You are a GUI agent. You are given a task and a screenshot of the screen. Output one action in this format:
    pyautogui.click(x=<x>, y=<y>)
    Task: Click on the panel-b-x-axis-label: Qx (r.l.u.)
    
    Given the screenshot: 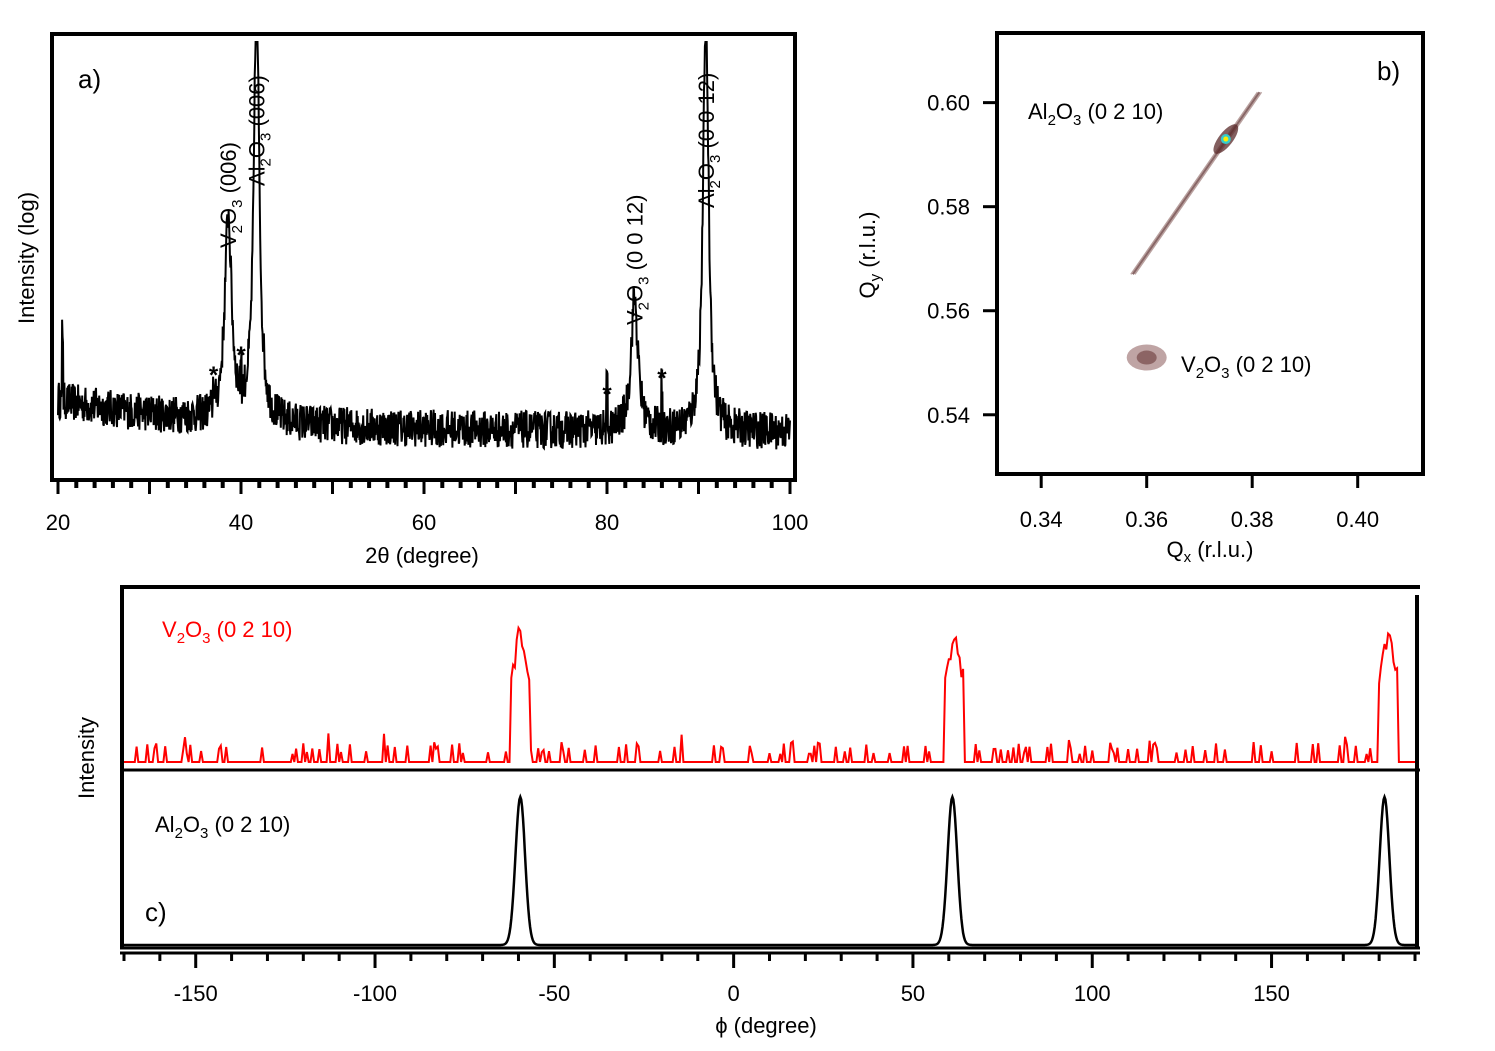 What is the action you would take?
    pyautogui.click(x=1210, y=551)
    